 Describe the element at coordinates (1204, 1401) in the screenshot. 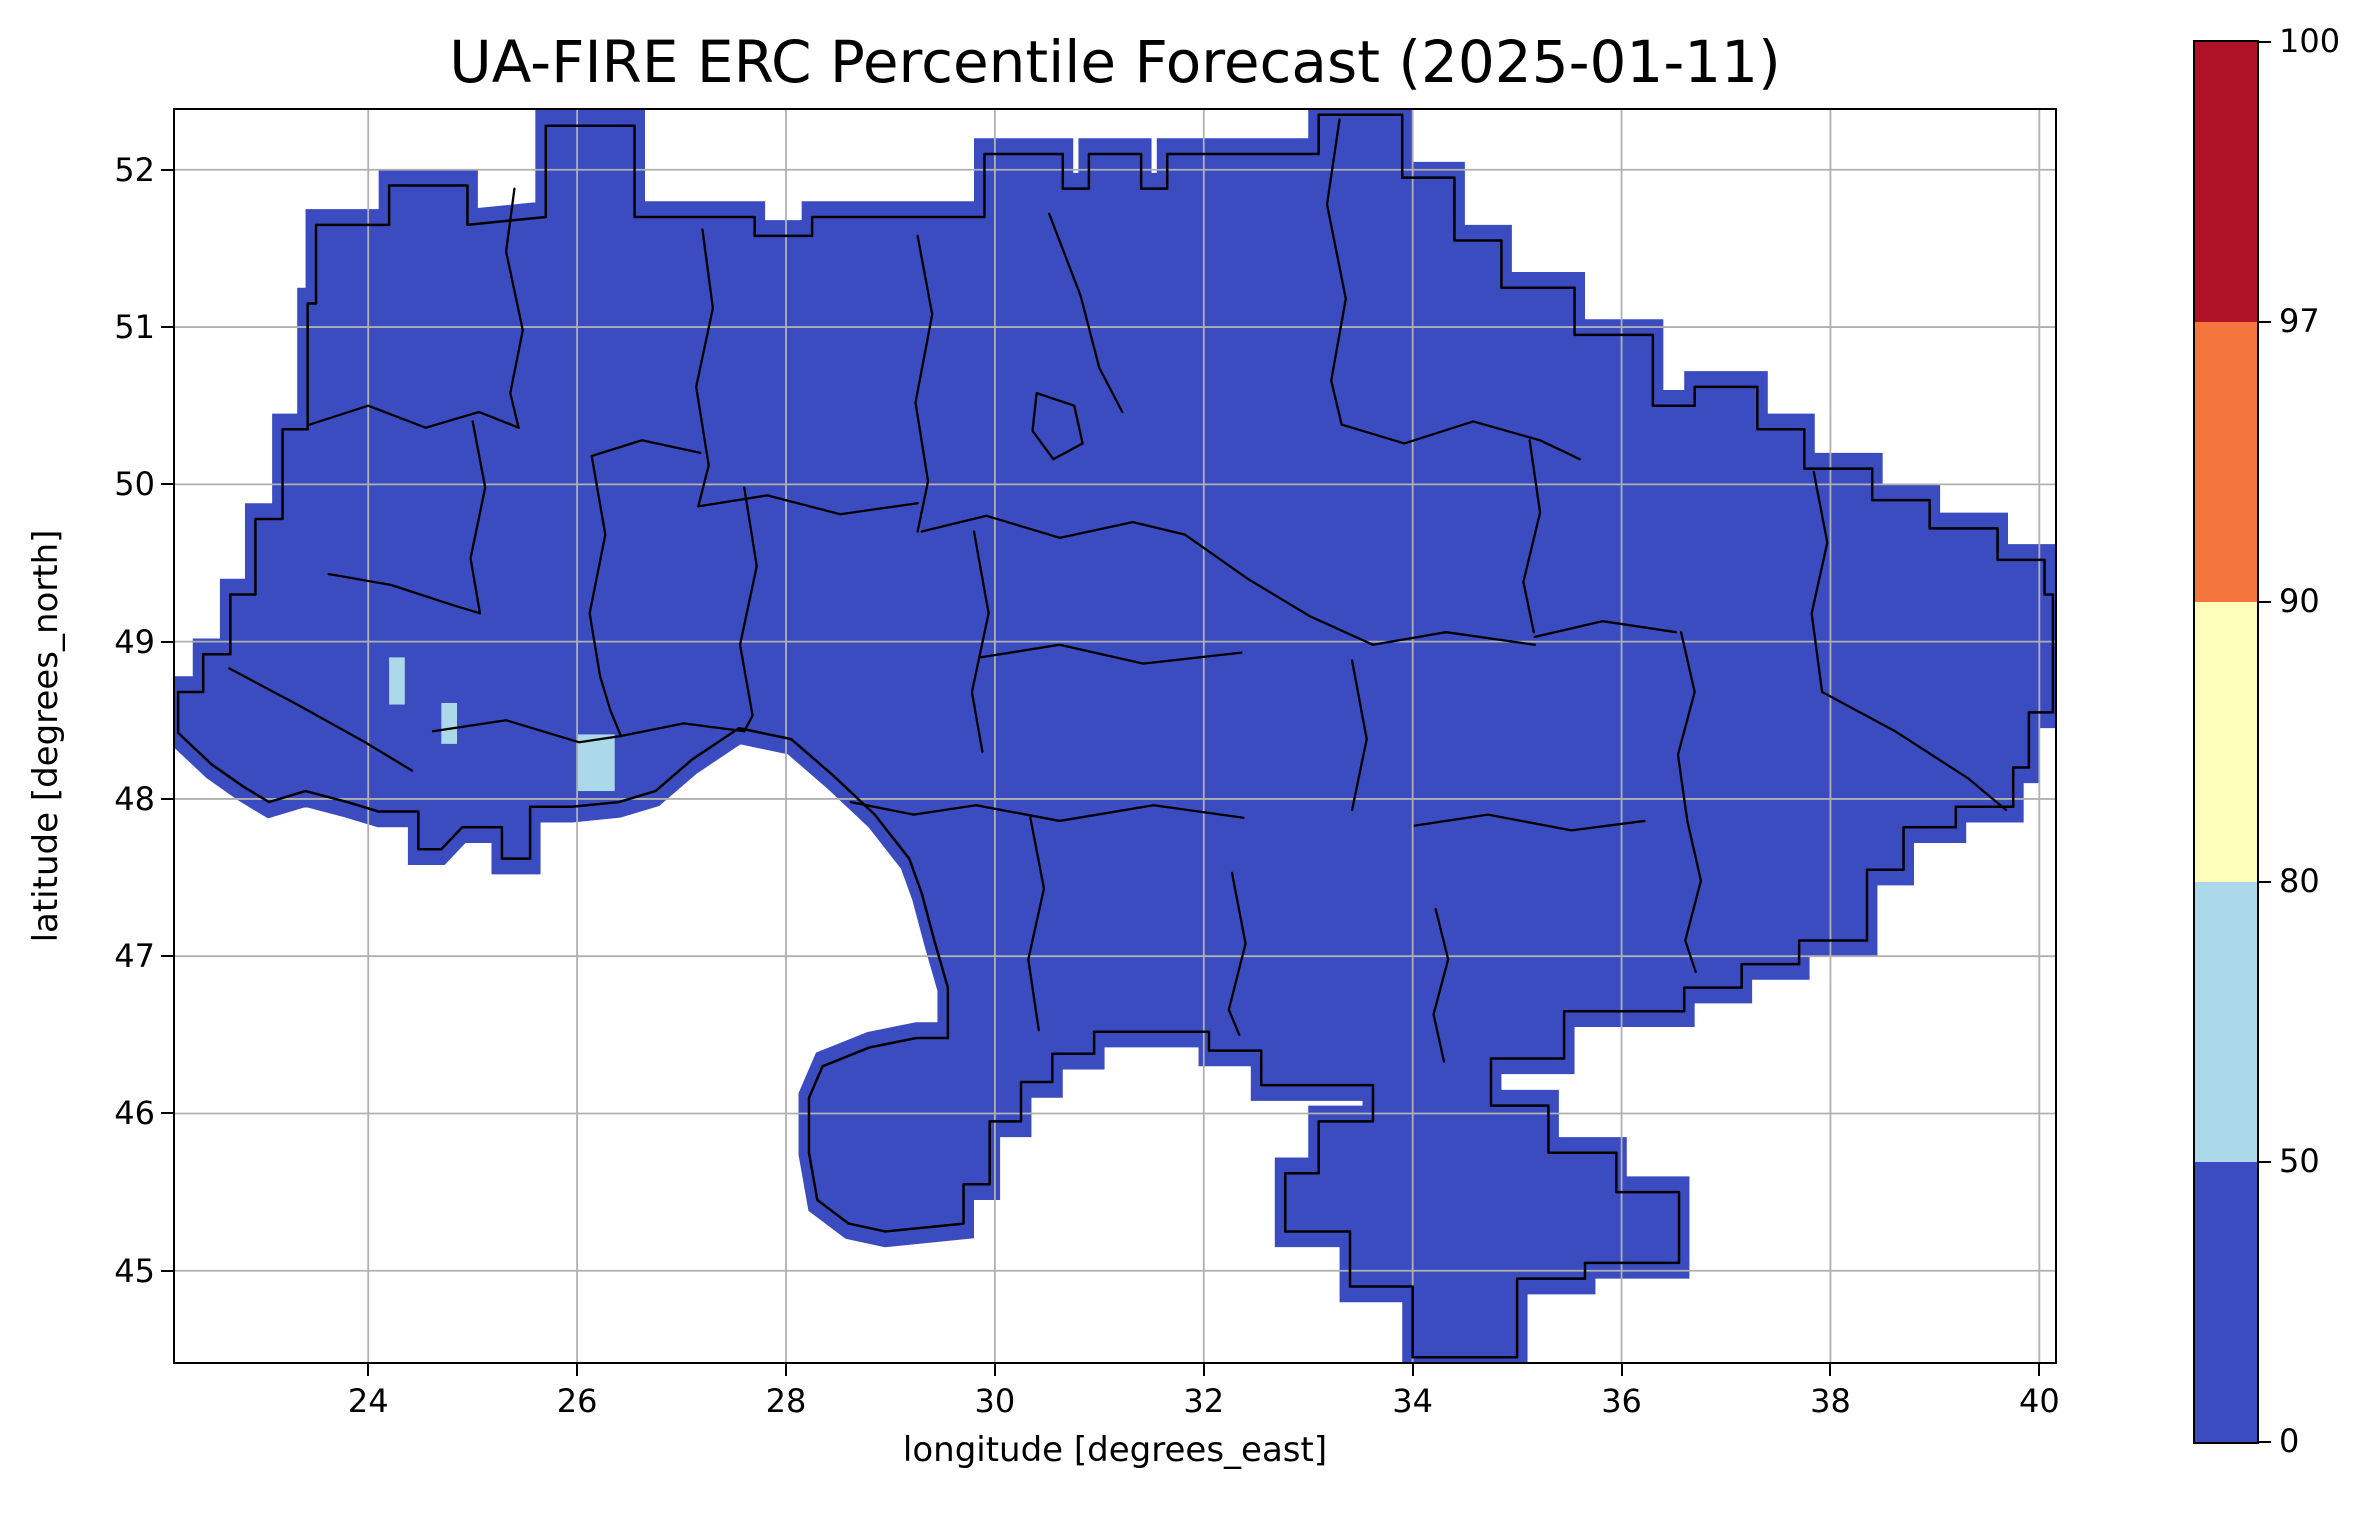

I see `x-tick-label: 32` at that location.